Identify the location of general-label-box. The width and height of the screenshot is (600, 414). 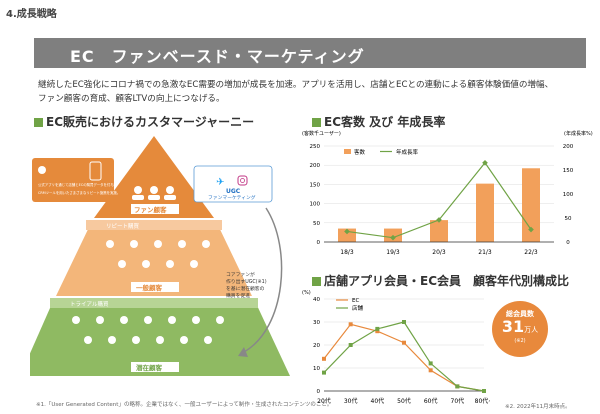
(155, 287).